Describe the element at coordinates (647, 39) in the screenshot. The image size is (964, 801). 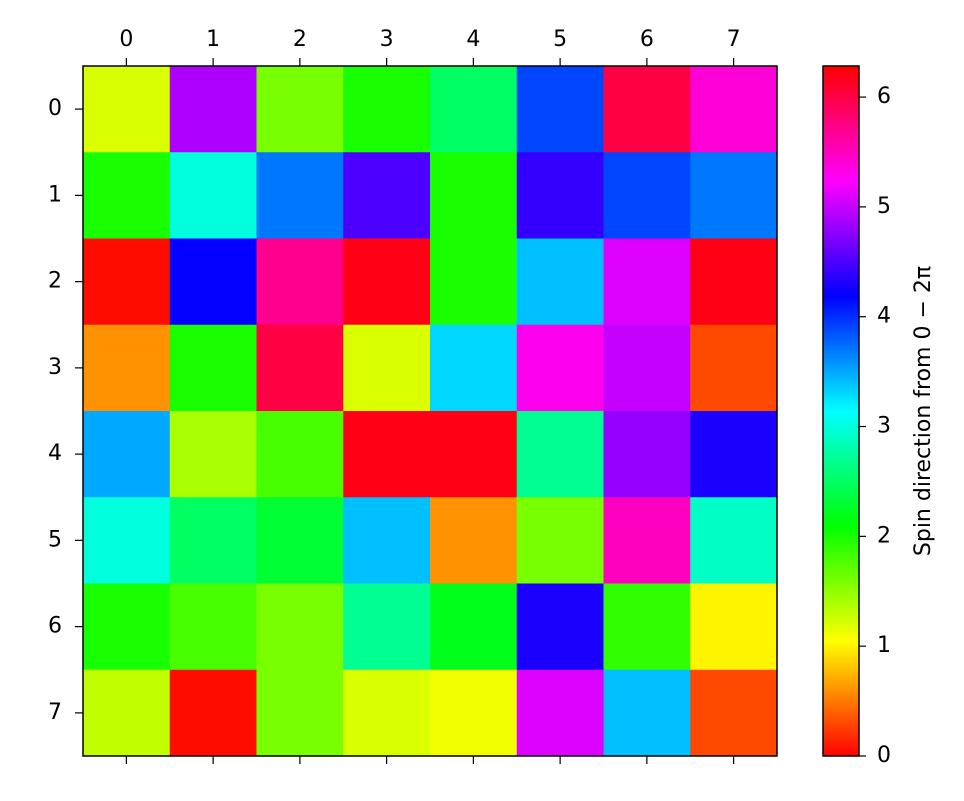
I see `x-tick-label: 6` at that location.